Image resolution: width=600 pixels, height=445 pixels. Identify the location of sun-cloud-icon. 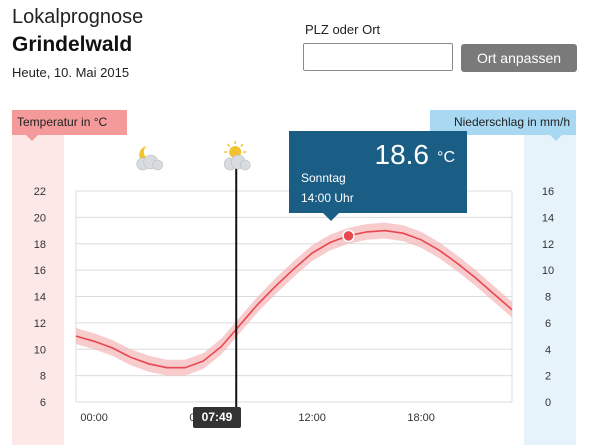
(237, 156).